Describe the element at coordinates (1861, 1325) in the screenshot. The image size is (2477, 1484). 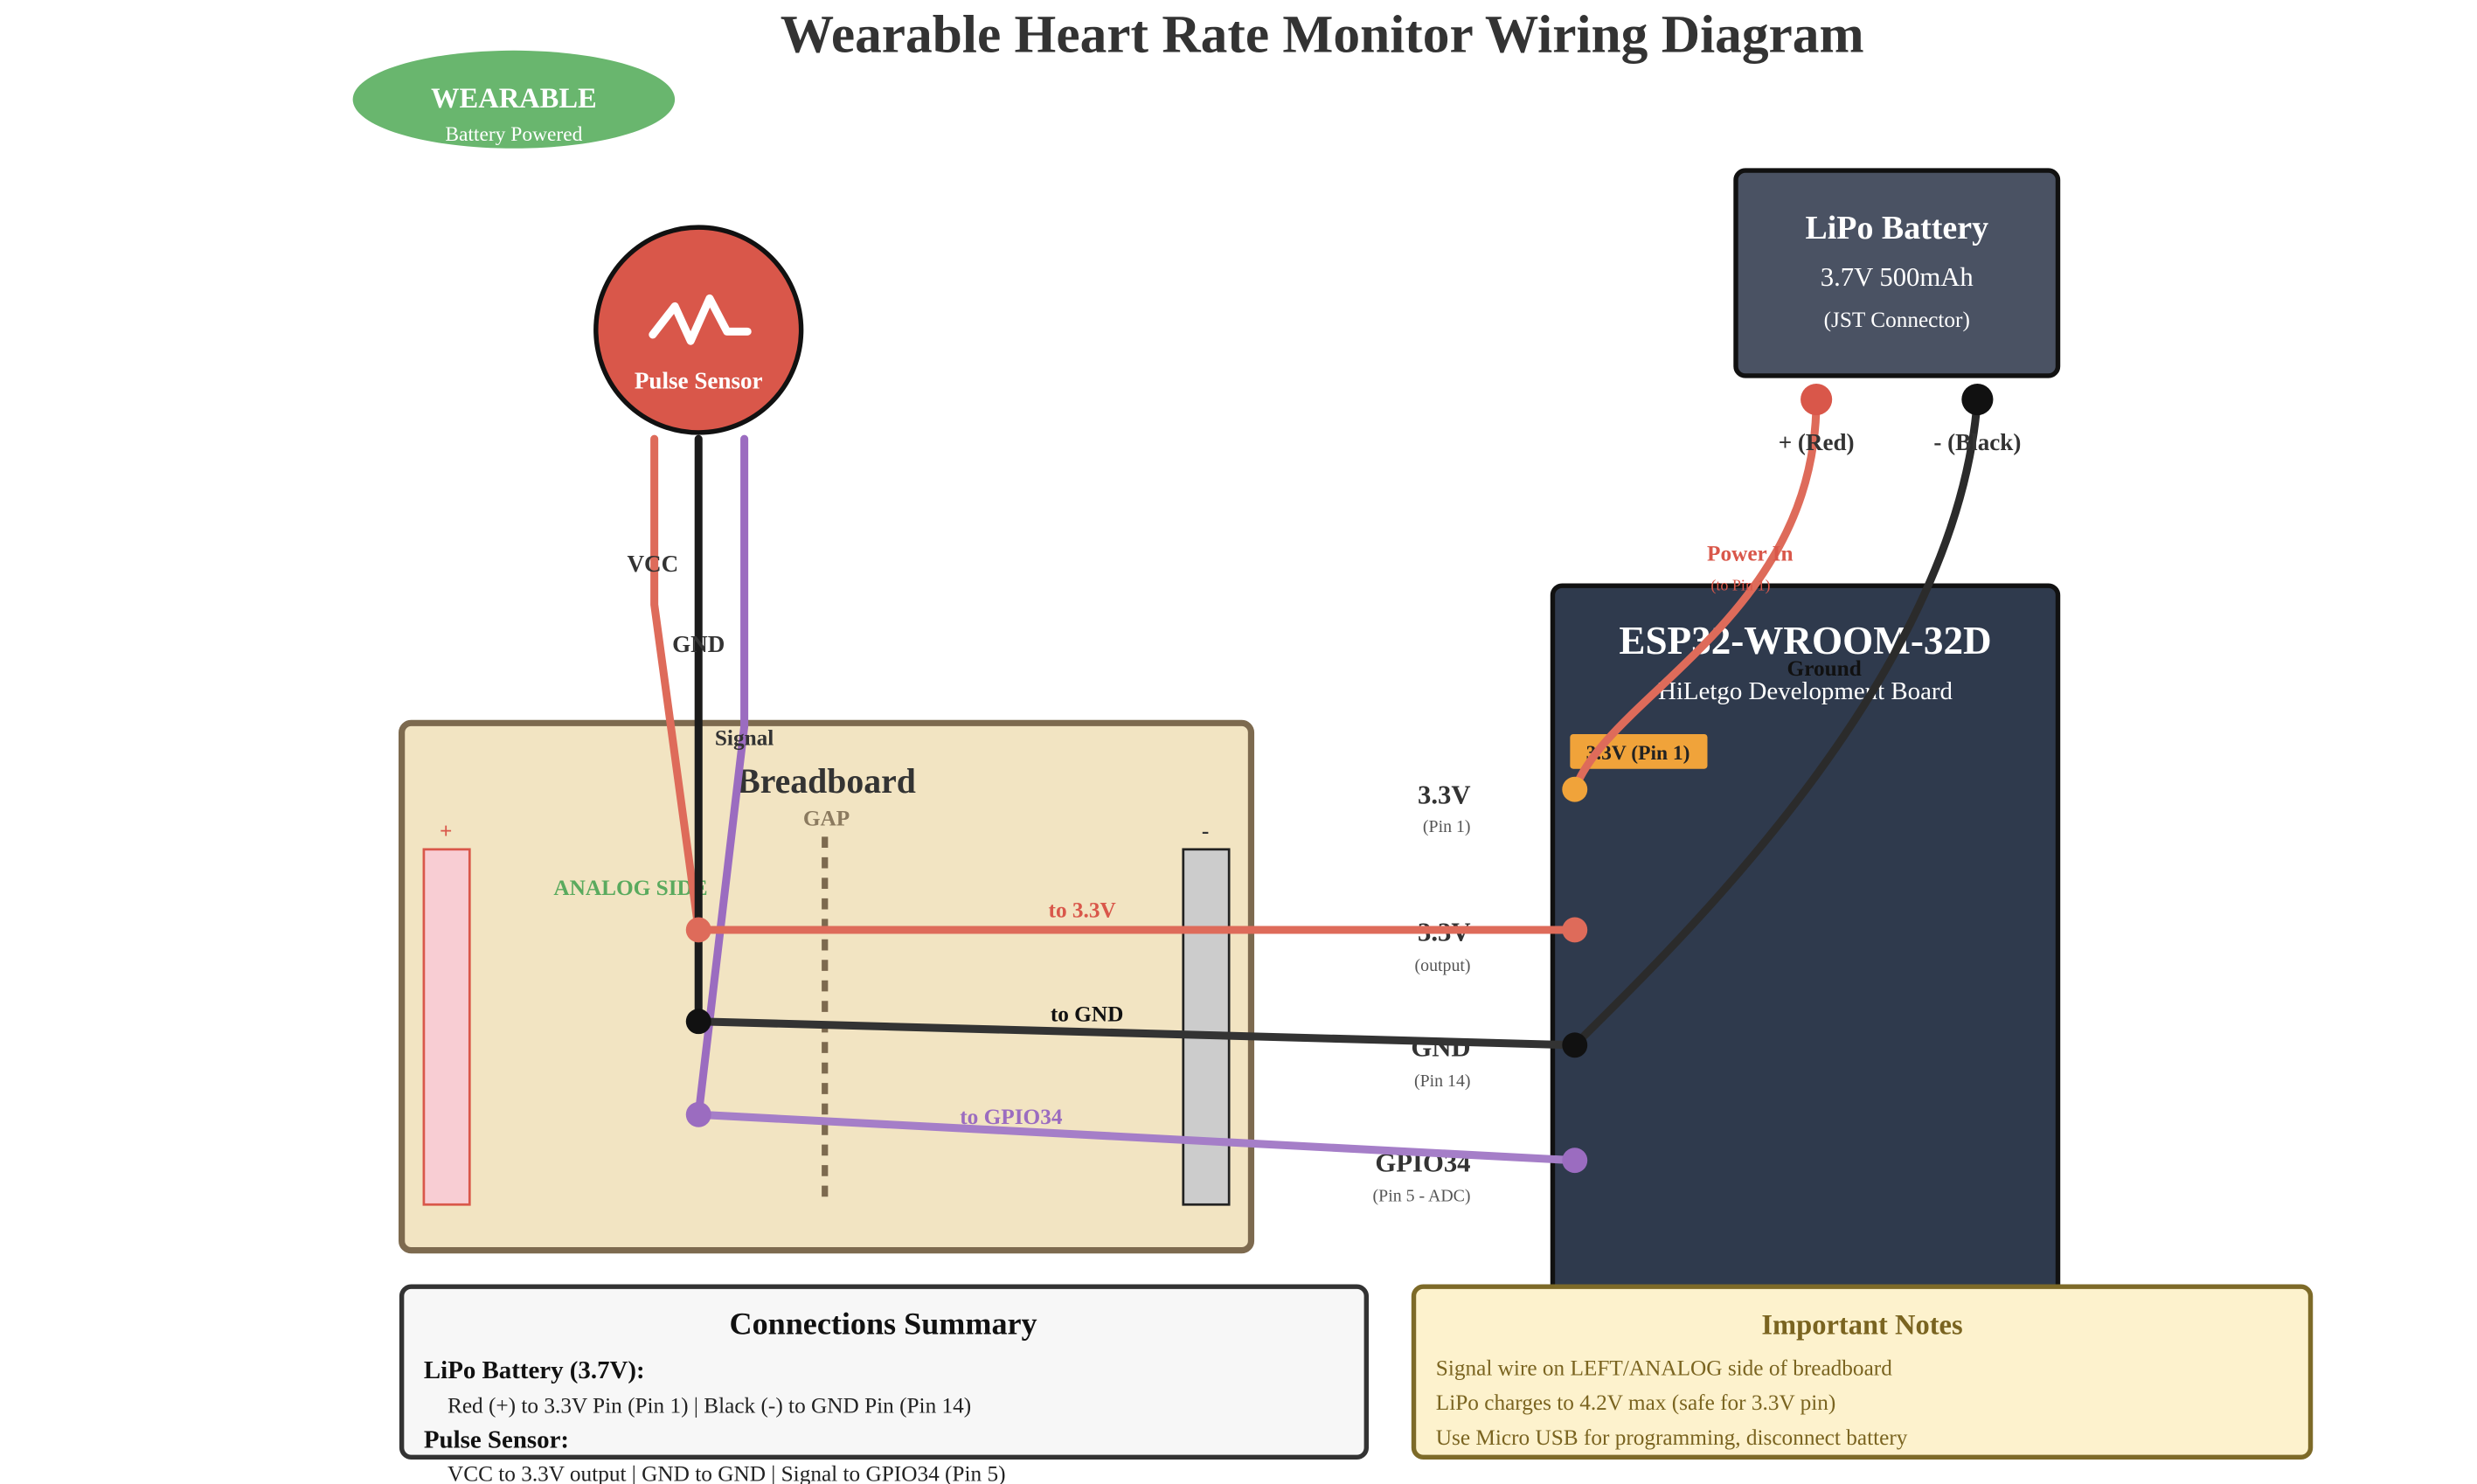
I see `notes-title: Important Notes` at that location.